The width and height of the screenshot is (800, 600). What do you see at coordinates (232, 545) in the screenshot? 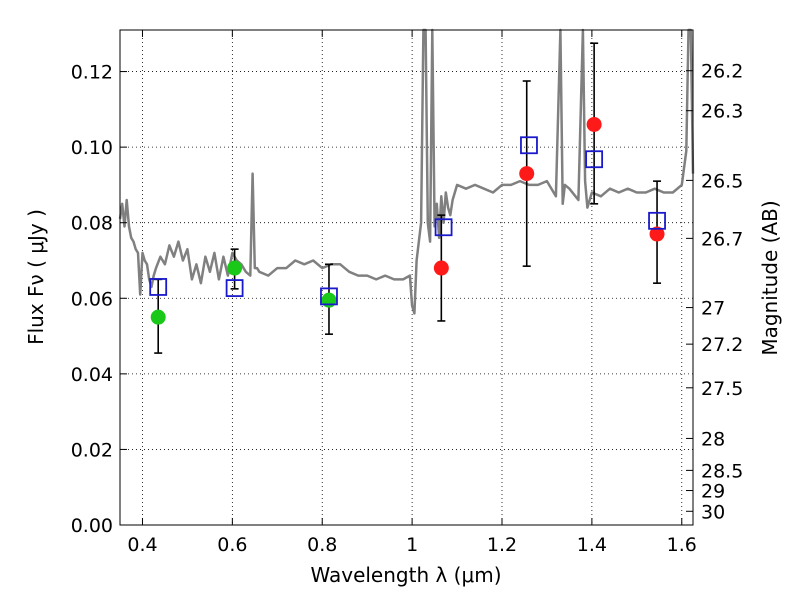
I see `x-tick-label: 0.6` at bounding box center [232, 545].